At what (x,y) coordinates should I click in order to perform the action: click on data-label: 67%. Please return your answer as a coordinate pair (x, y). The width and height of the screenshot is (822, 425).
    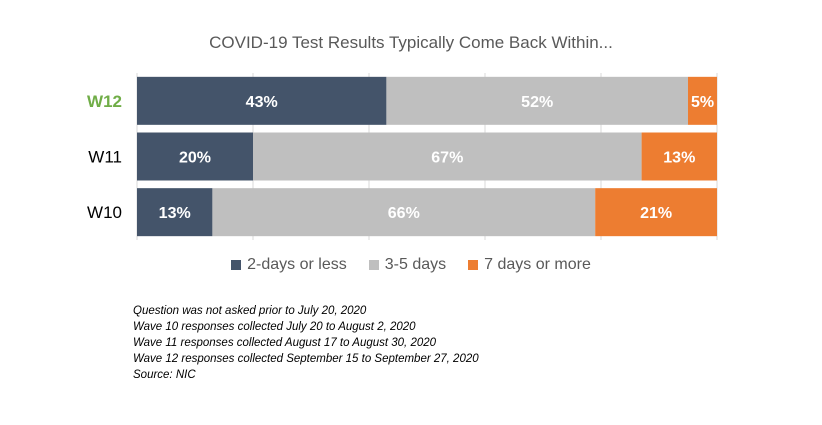
    Looking at the image, I should click on (447, 158).